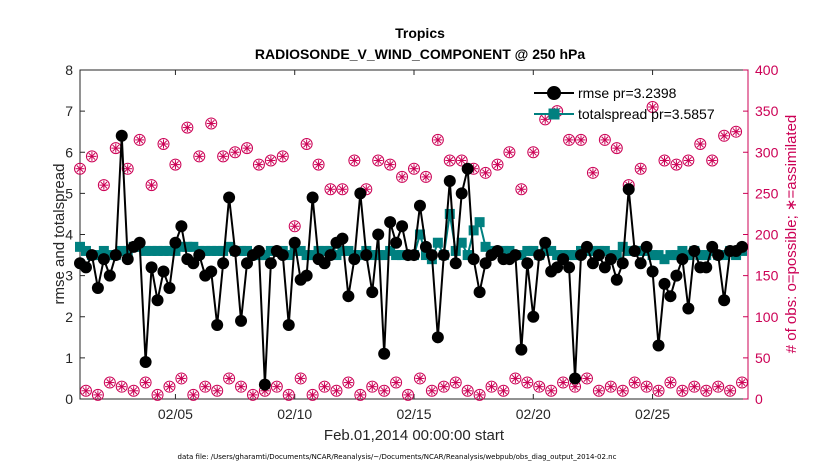 The width and height of the screenshot is (830, 470). What do you see at coordinates (767, 235) in the screenshot?
I see `y-right-tick-label: 200` at bounding box center [767, 235].